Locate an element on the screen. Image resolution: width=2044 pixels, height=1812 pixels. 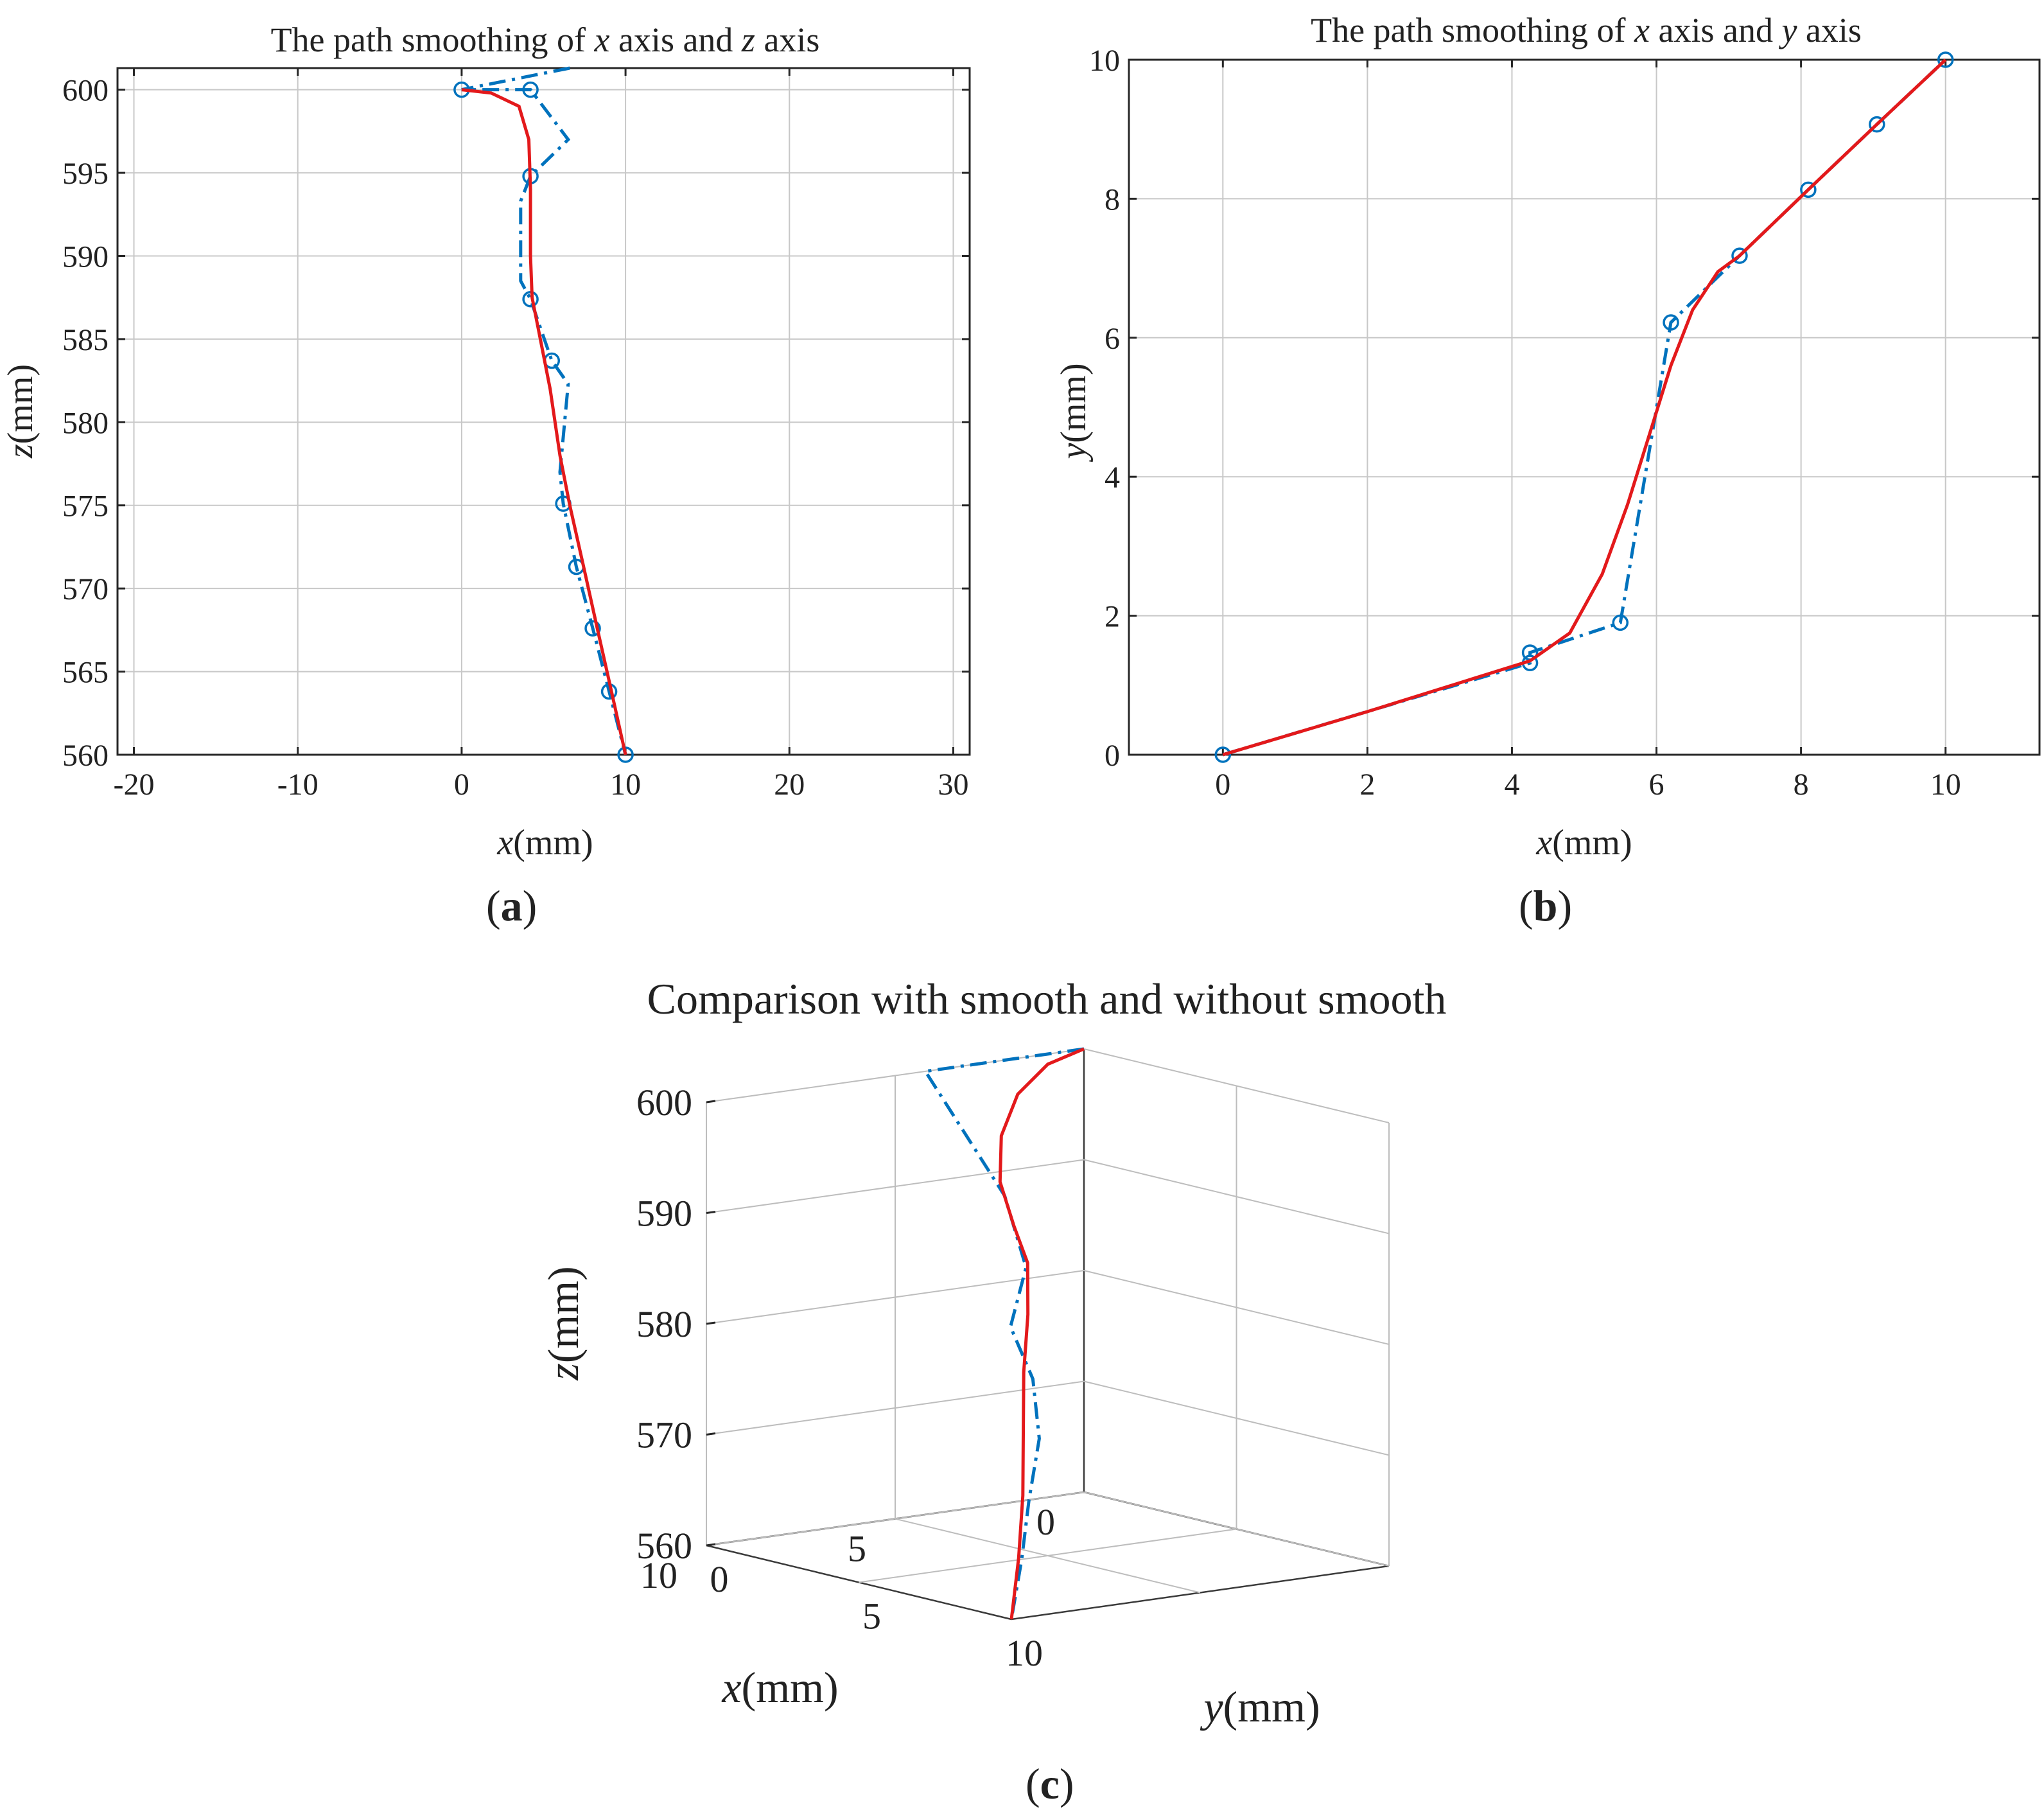
chart-a-y-tick-label: 590 is located at coordinates (86, 257).